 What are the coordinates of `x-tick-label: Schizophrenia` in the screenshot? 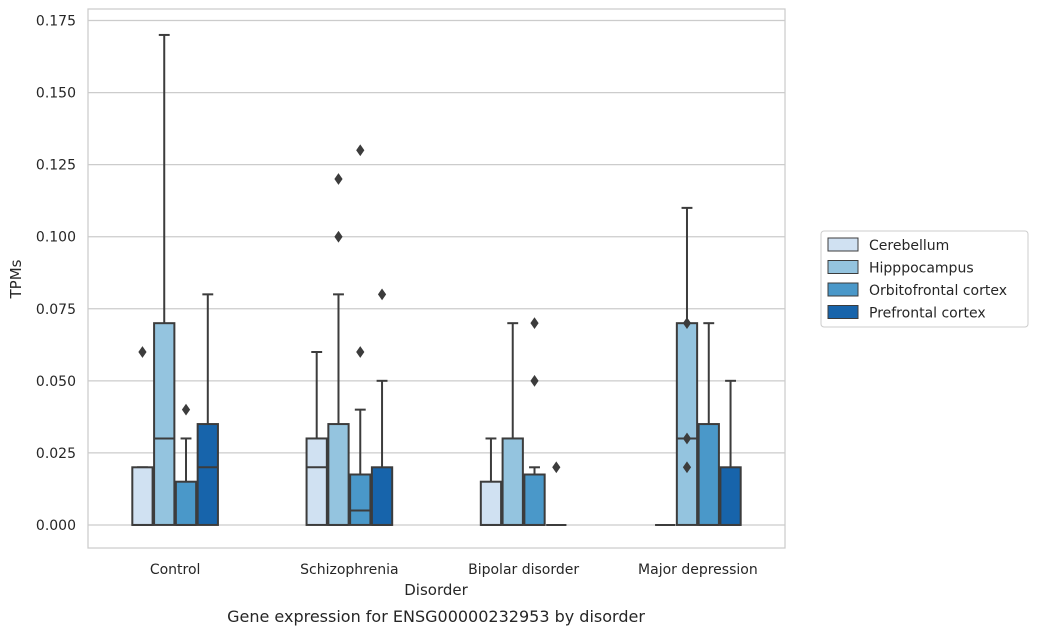 It's located at (349, 570).